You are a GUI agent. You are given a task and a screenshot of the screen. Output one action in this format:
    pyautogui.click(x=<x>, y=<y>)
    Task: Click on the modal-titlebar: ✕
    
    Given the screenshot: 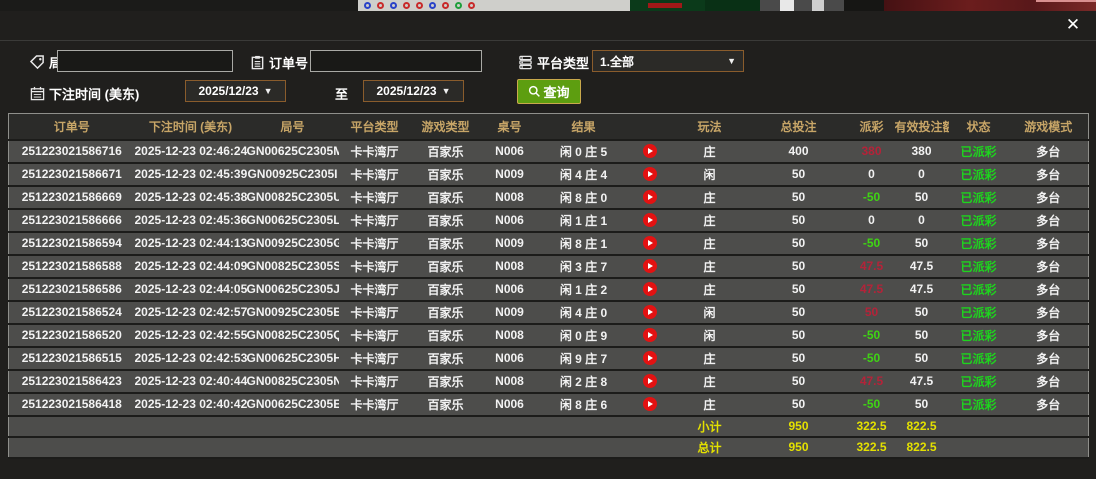 What is the action you would take?
    pyautogui.click(x=548, y=26)
    